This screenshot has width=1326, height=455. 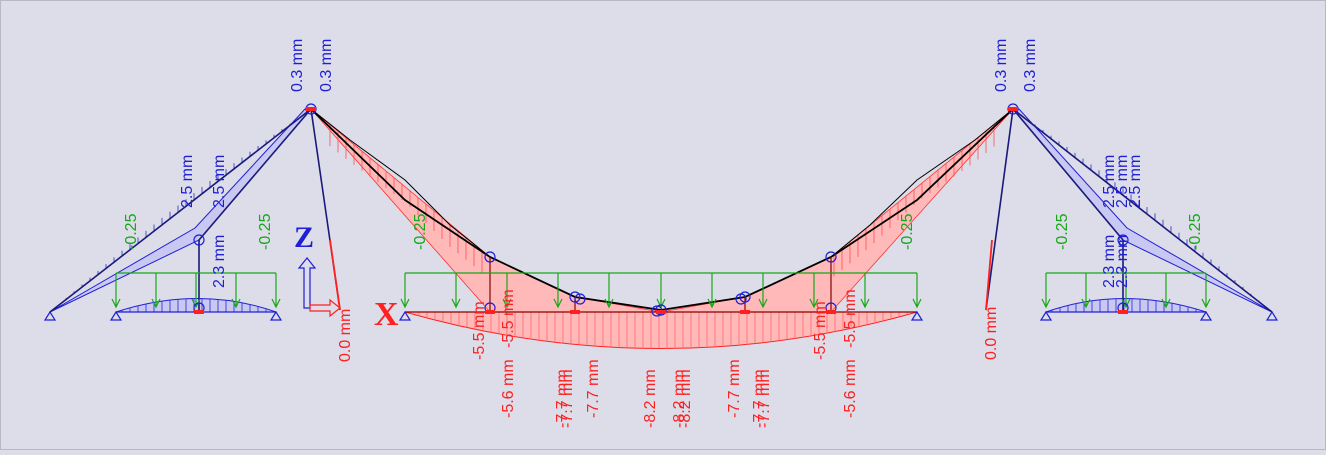 I want to click on x-axis-label: X, so click(x=386, y=314).